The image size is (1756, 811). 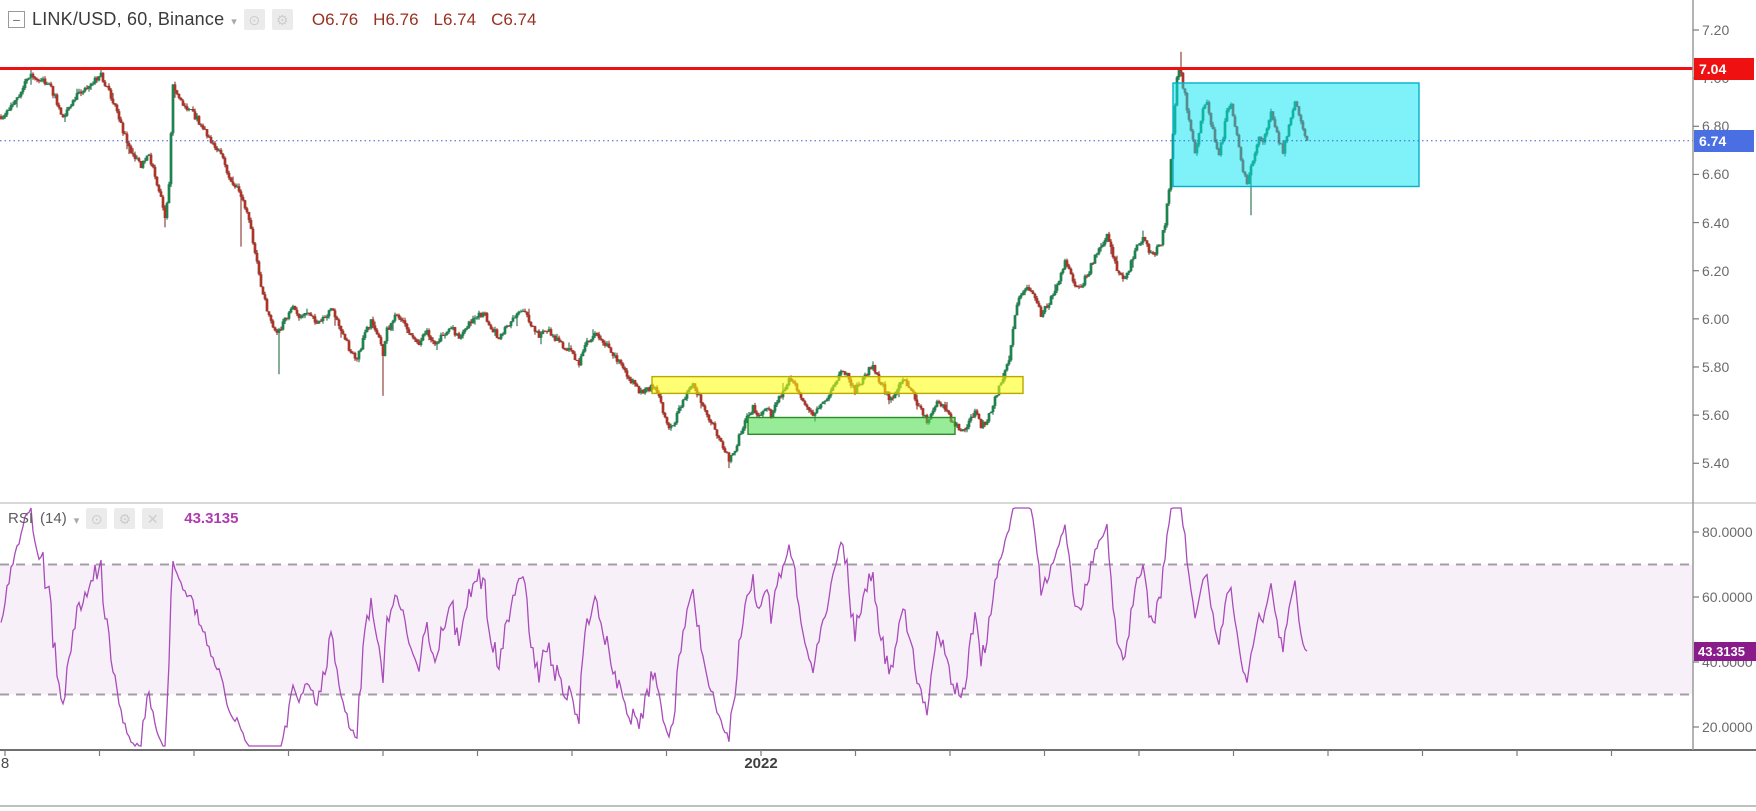 I want to click on symbol-title: LINK/USD, 60, Binance, so click(x=128, y=19).